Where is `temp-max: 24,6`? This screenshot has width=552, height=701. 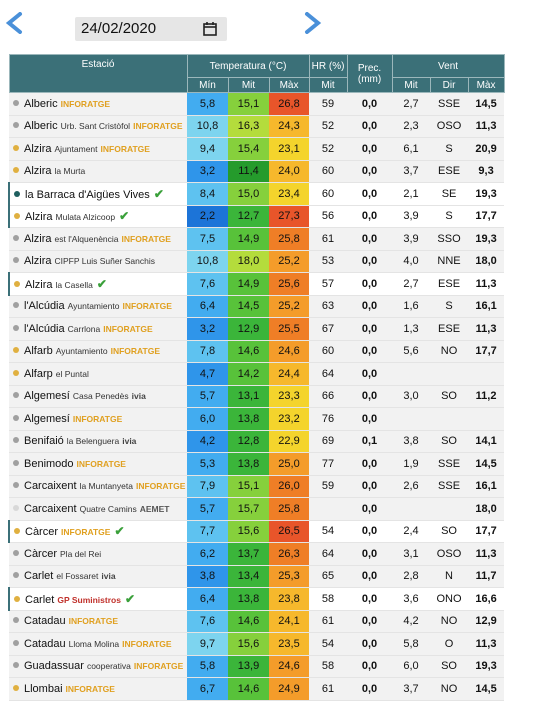 temp-max: 24,6 is located at coordinates (289, 666).